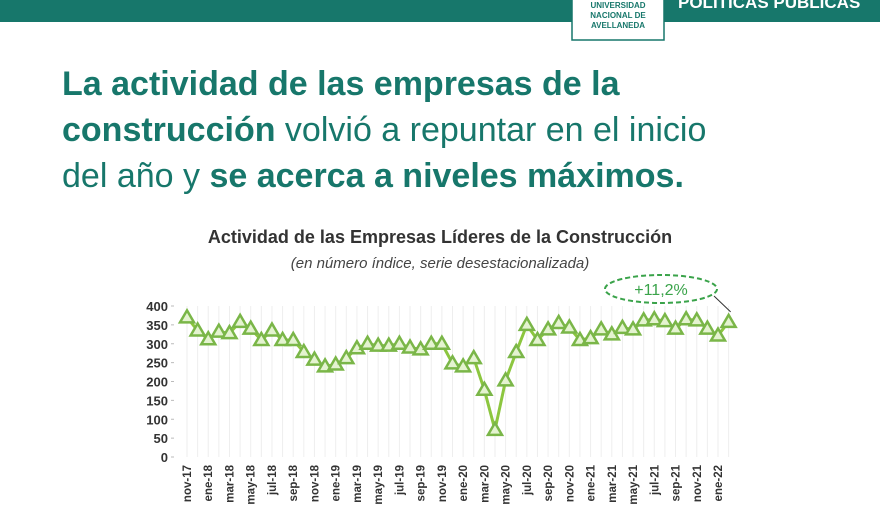 This screenshot has width=880, height=512. What do you see at coordinates (188, 483) in the screenshot?
I see `x-tick-label: nov-17` at bounding box center [188, 483].